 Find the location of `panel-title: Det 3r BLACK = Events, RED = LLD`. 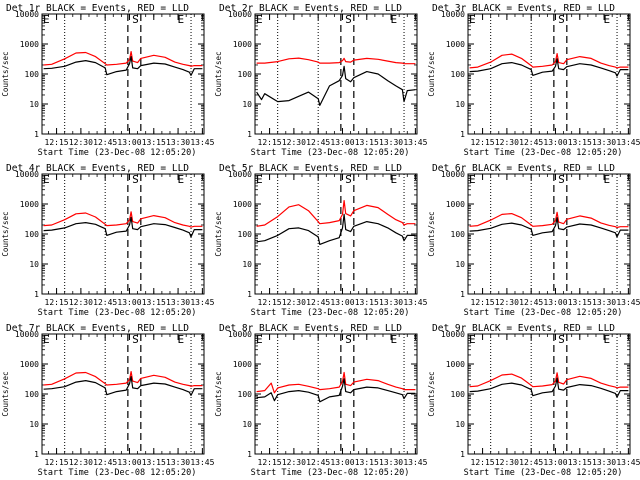

panel-title: Det 3r BLACK = Events, RED = LLD is located at coordinates (523, 8).